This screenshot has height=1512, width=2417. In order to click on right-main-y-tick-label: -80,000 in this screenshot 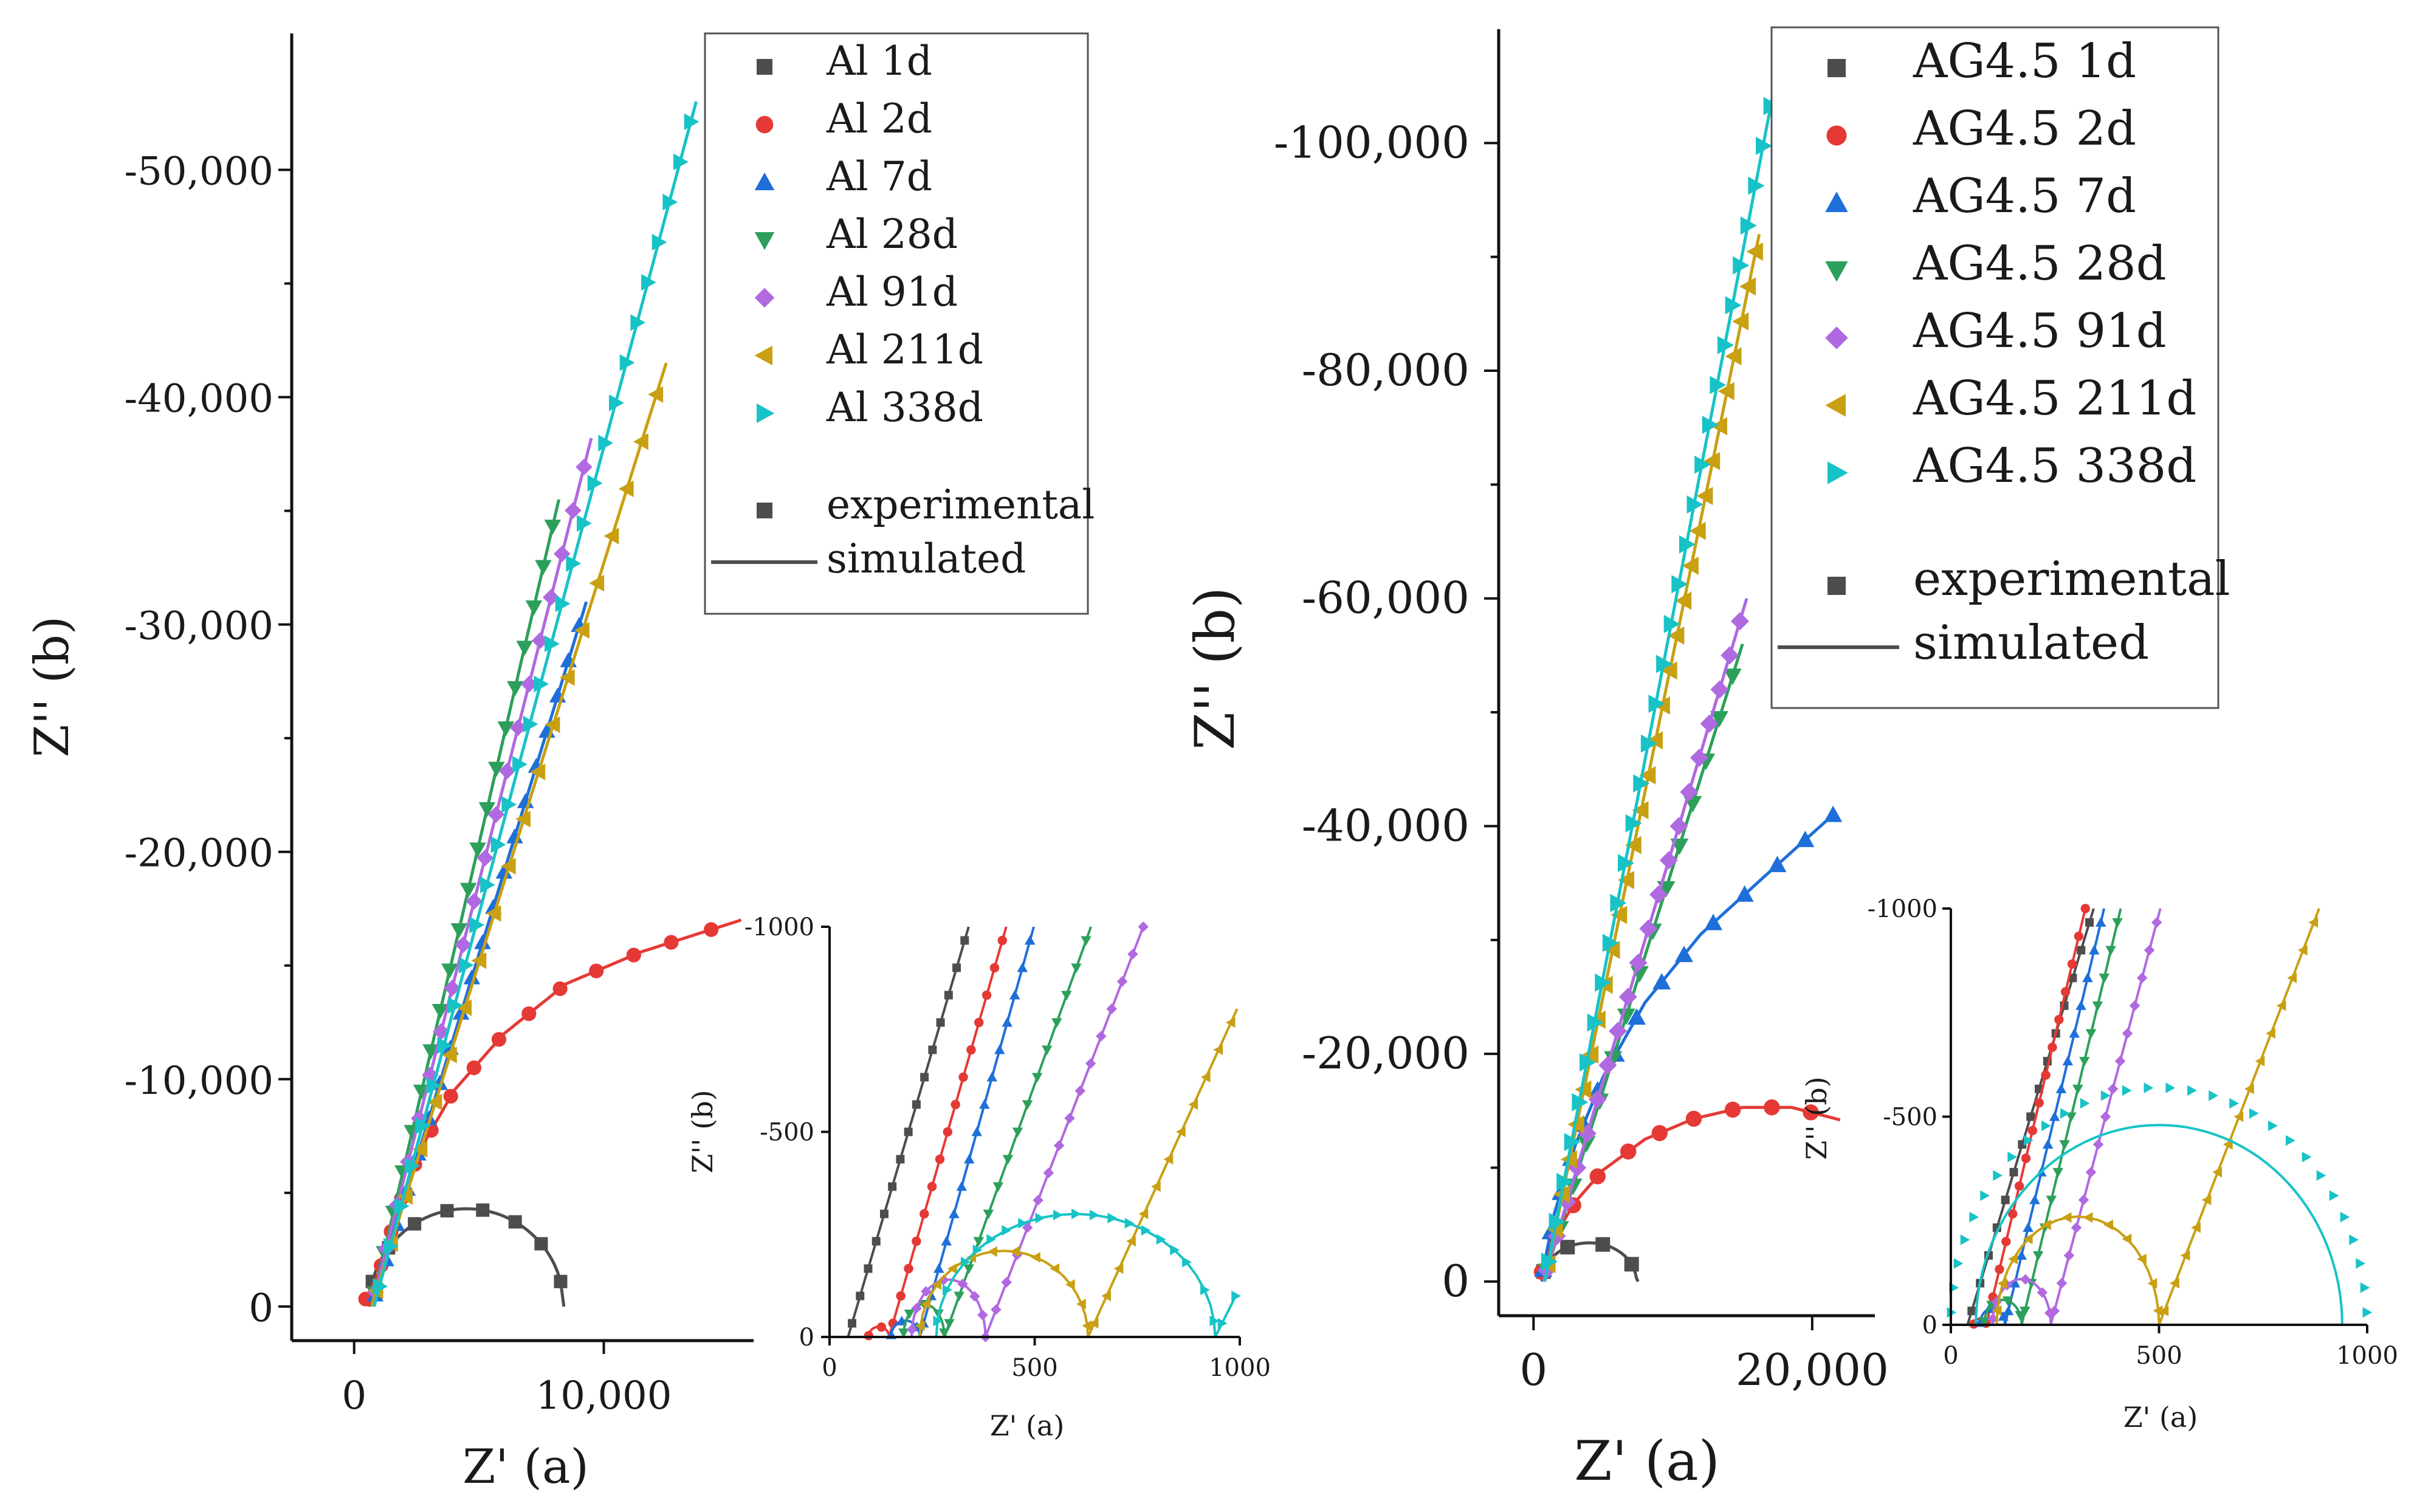, I will do `click(1386, 371)`.